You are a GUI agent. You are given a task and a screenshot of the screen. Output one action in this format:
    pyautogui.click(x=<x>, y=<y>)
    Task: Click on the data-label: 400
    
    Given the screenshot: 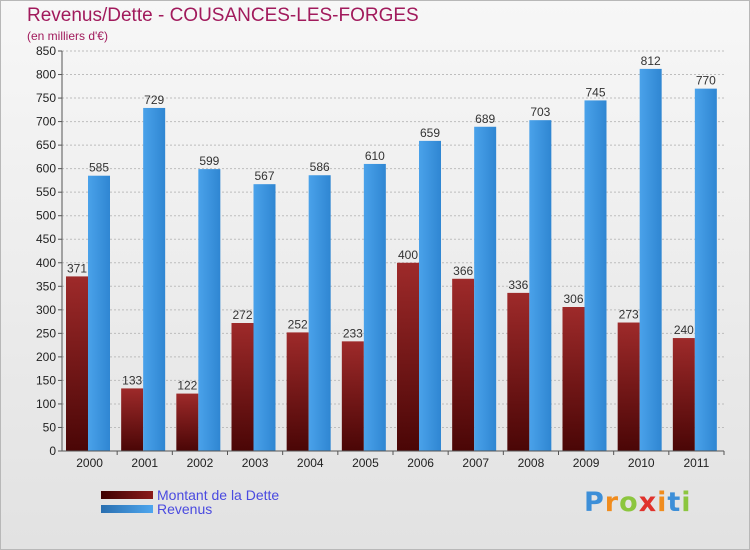 What is the action you would take?
    pyautogui.click(x=408, y=255)
    